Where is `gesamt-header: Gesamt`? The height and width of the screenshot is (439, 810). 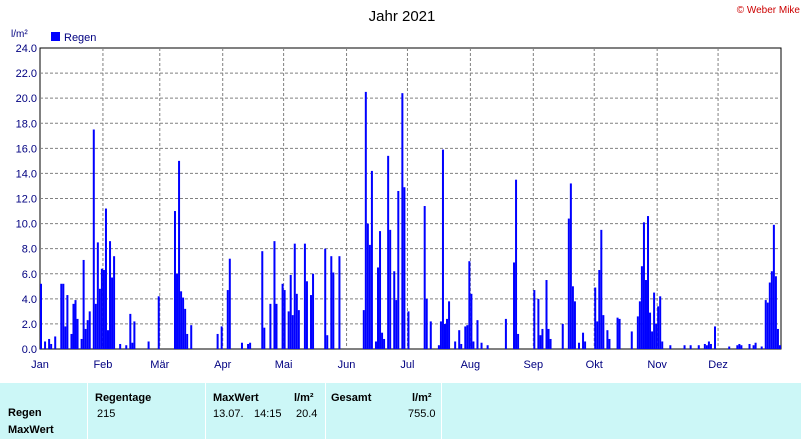 gesamt-header: Gesamt is located at coordinates (351, 398).